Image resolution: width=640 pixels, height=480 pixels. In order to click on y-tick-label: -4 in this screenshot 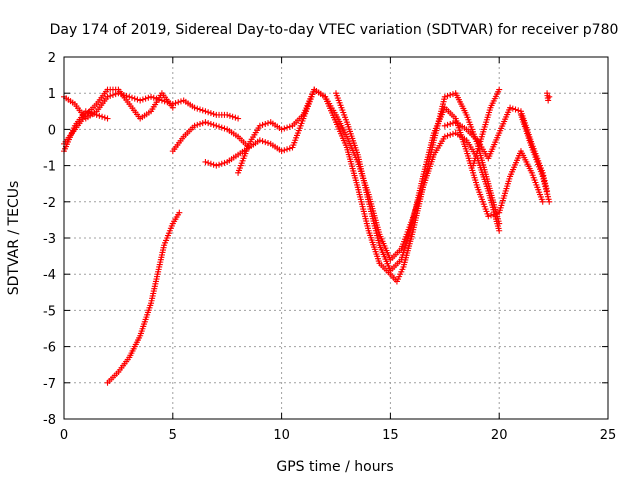, I will do `click(49, 275)`.